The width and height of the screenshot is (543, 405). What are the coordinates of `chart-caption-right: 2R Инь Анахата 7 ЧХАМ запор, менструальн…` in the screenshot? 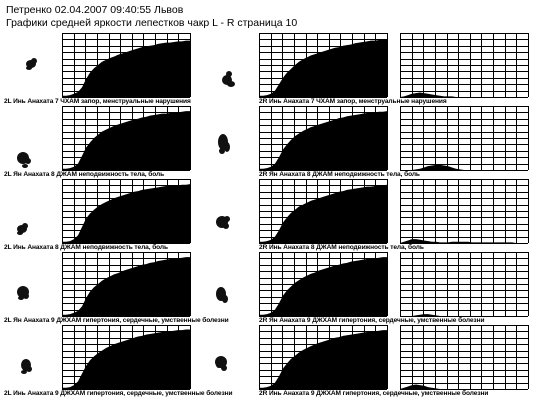 It's located at (353, 101).